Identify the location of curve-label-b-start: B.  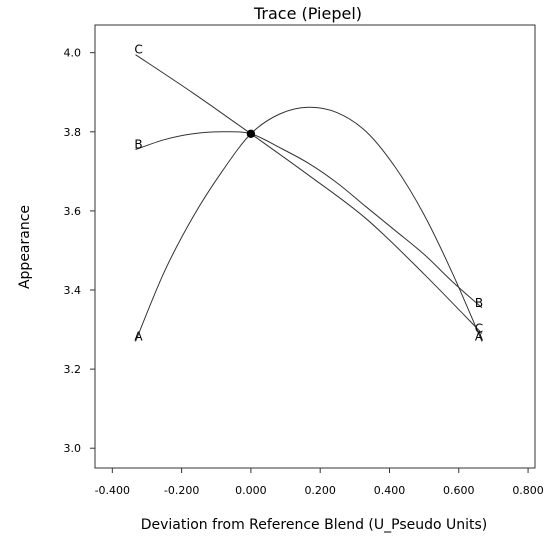
(138, 145).